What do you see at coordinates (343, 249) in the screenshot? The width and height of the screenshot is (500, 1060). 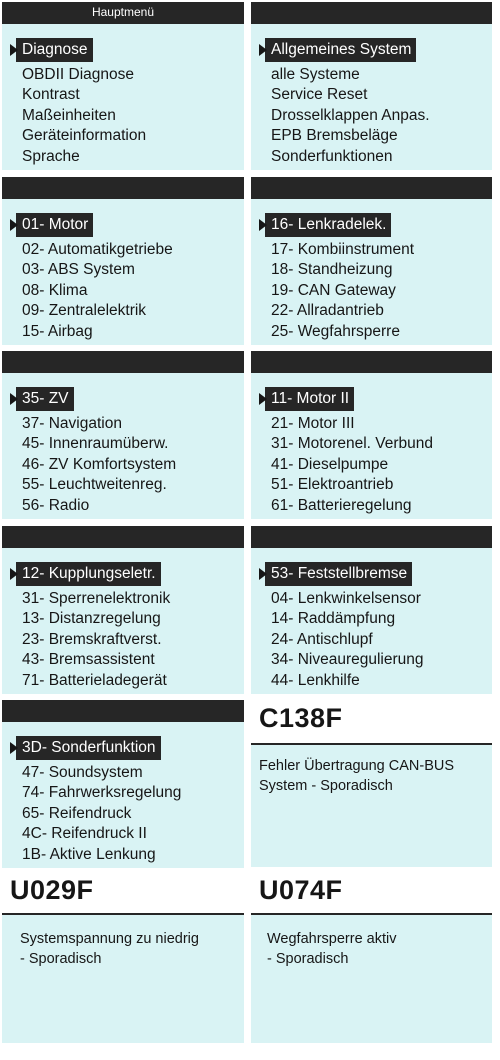 I see `menu-item: 17- Kombiinstrument` at bounding box center [343, 249].